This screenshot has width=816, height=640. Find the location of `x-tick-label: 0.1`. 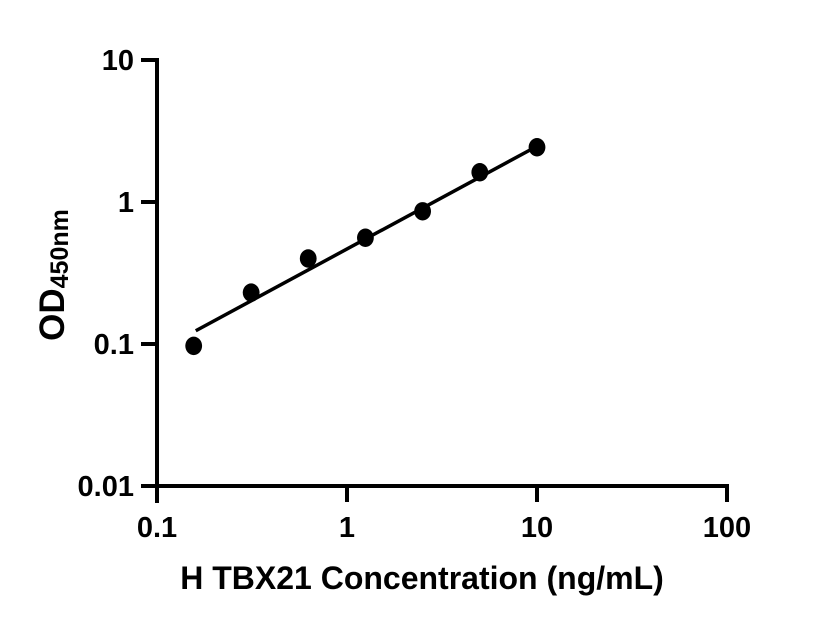

x-tick-label: 0.1 is located at coordinates (157, 528).